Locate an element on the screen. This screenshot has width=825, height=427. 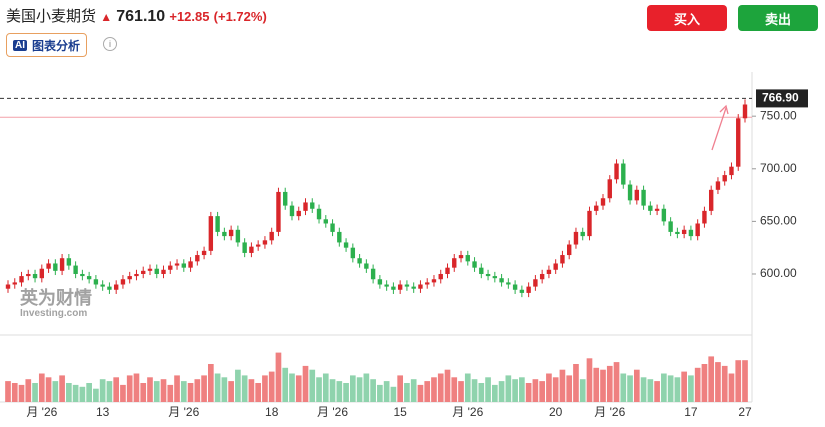
x-tick-label: 17 is located at coordinates (691, 412).